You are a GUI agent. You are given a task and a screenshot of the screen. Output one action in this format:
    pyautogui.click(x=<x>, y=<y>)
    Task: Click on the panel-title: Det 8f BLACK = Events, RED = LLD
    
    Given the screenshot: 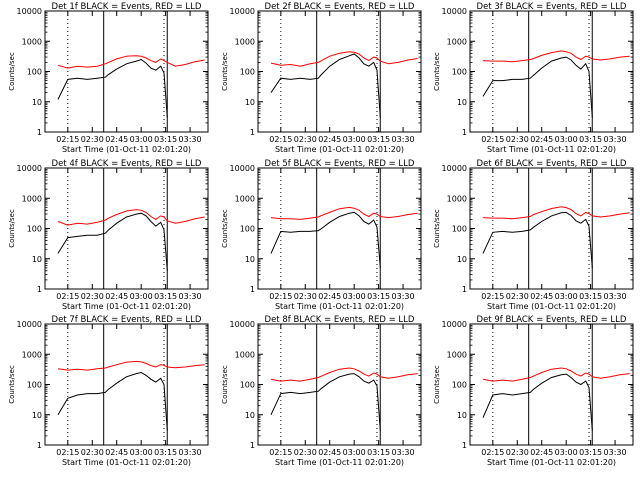 What is the action you would take?
    pyautogui.click(x=340, y=320)
    